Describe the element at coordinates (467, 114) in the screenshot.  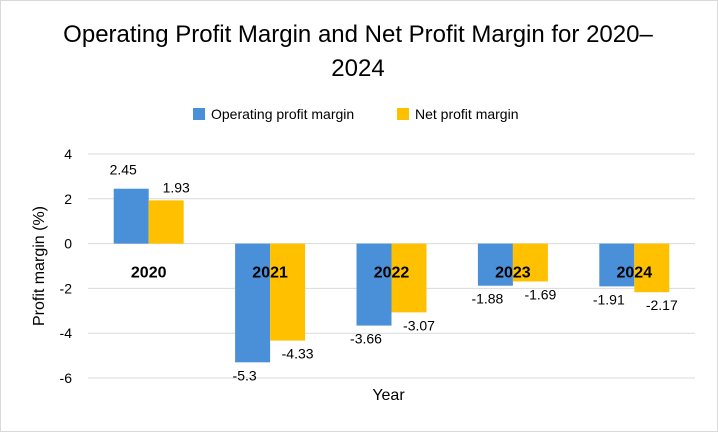
I see `legend-label-net: Net profit margin` at that location.